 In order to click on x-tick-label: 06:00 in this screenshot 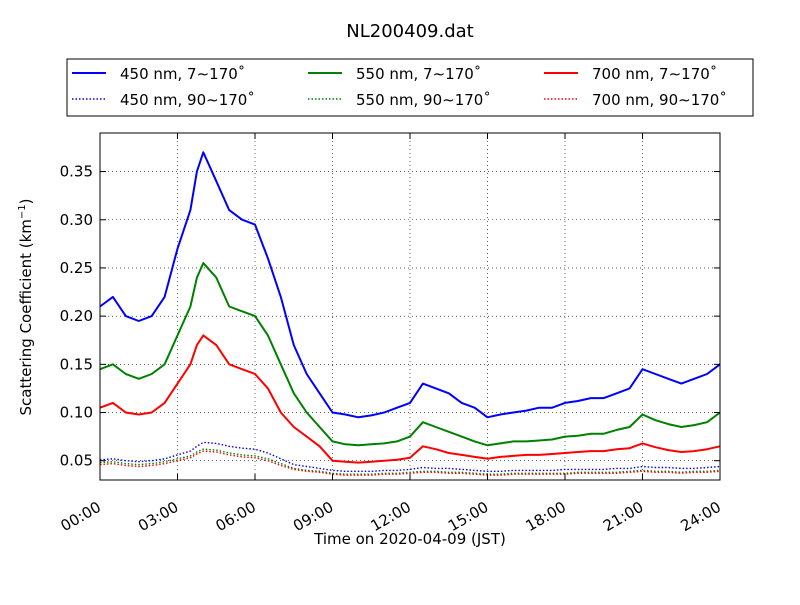, I will do `click(236, 516)`.